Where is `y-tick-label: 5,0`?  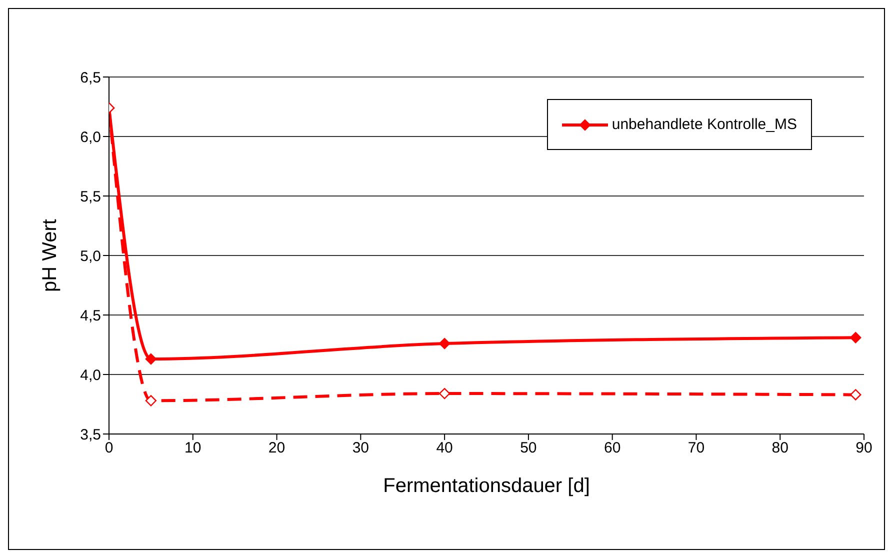
y-tick-label: 5,0 is located at coordinates (90, 256).